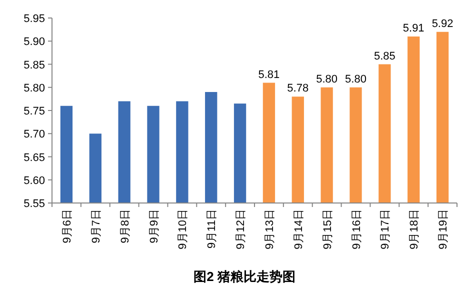  I want to click on x-tick-label: 9月14日, so click(298, 229).